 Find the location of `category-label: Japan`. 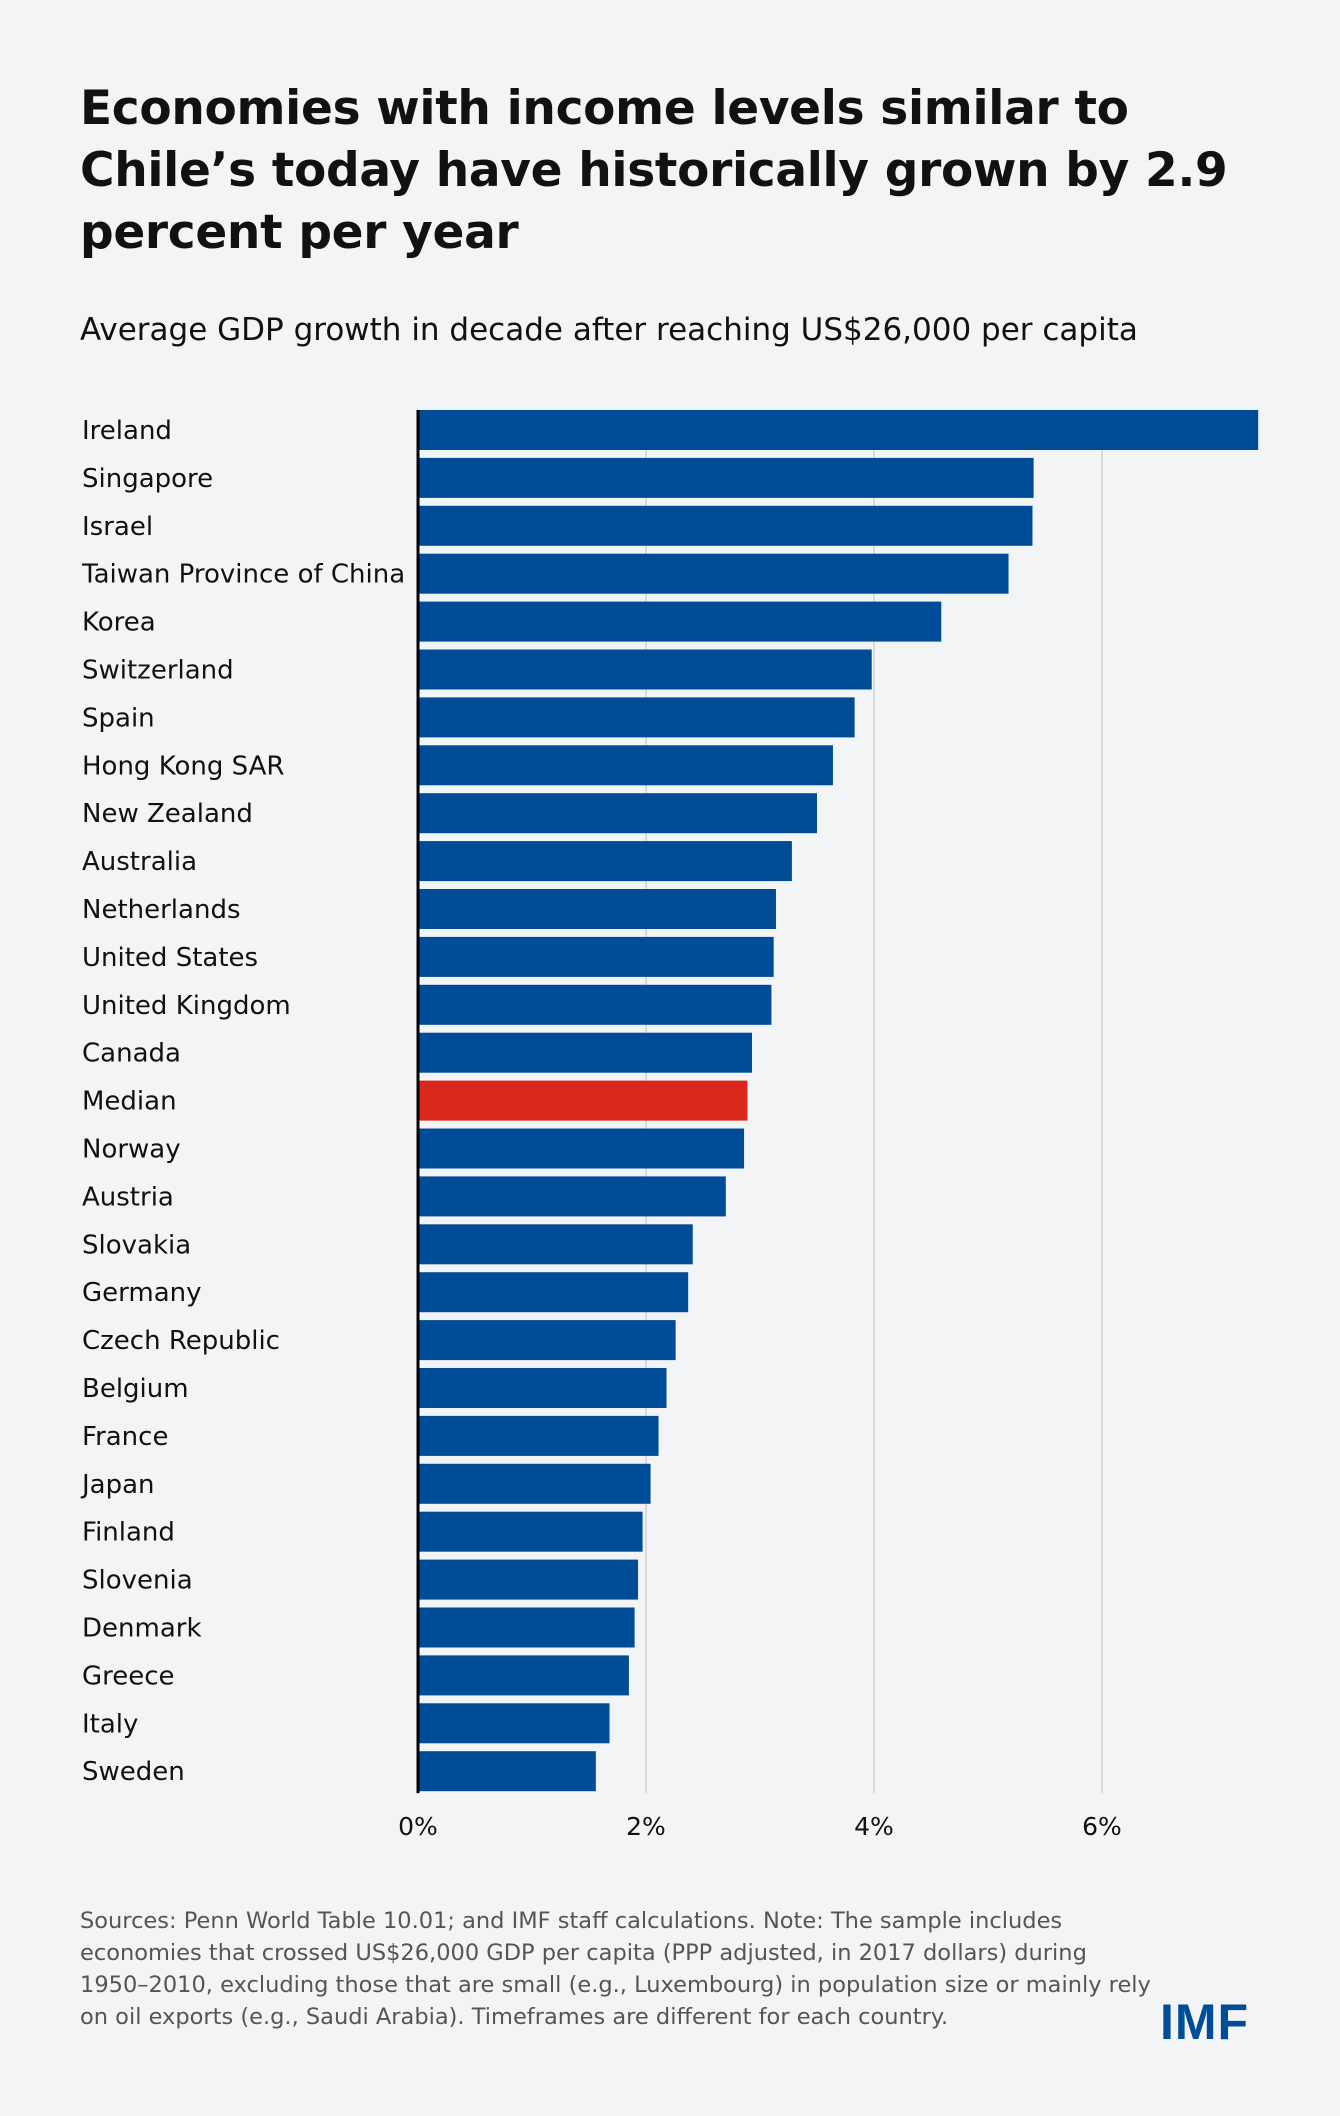

category-label: Japan is located at coordinates (117, 1485).